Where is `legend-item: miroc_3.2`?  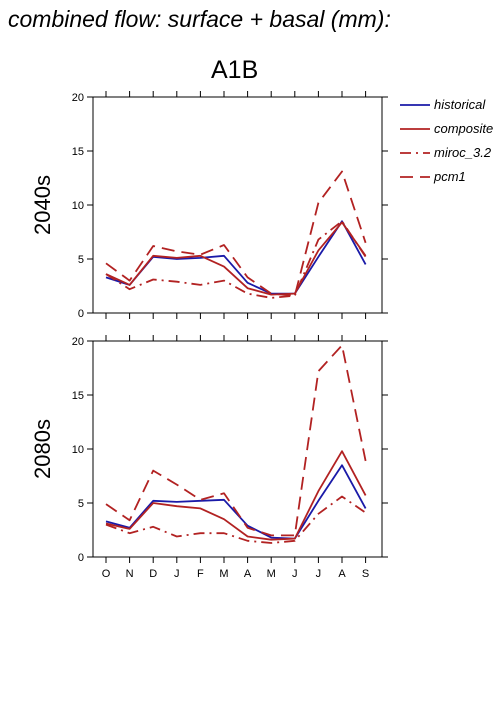
legend-item: miroc_3.2 is located at coordinates (446, 152).